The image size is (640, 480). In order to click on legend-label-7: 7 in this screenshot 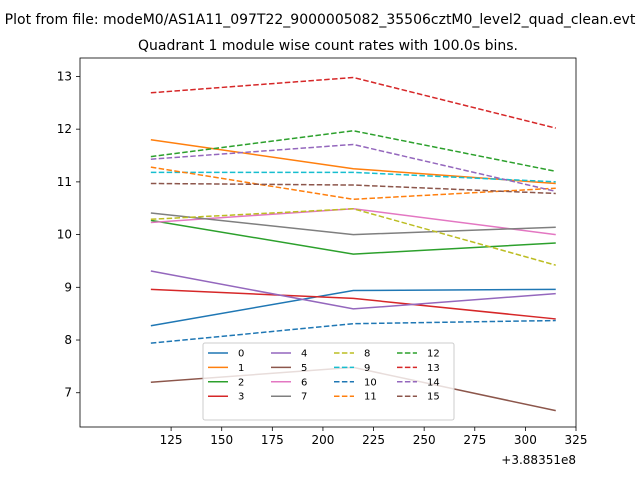, I will do `click(304, 397)`.